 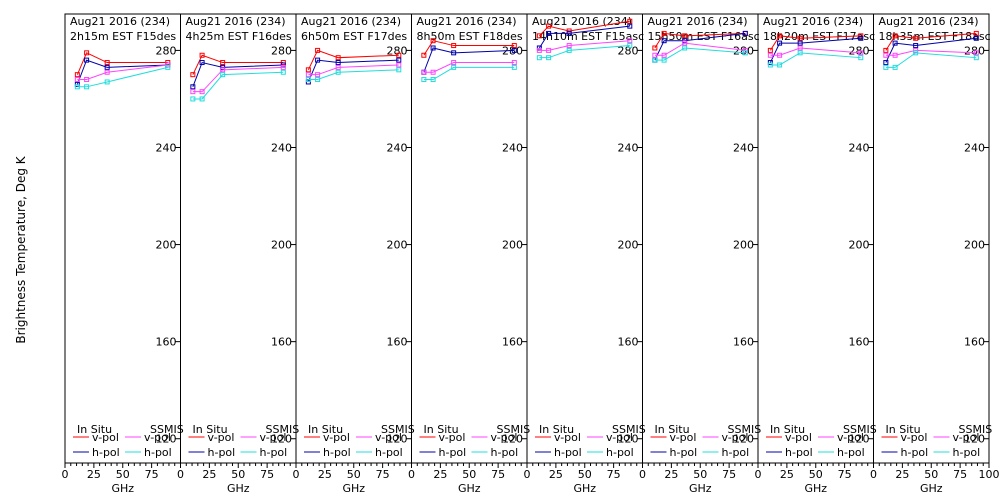 I want to click on x-tick-label: 100, so click(x=989, y=474).